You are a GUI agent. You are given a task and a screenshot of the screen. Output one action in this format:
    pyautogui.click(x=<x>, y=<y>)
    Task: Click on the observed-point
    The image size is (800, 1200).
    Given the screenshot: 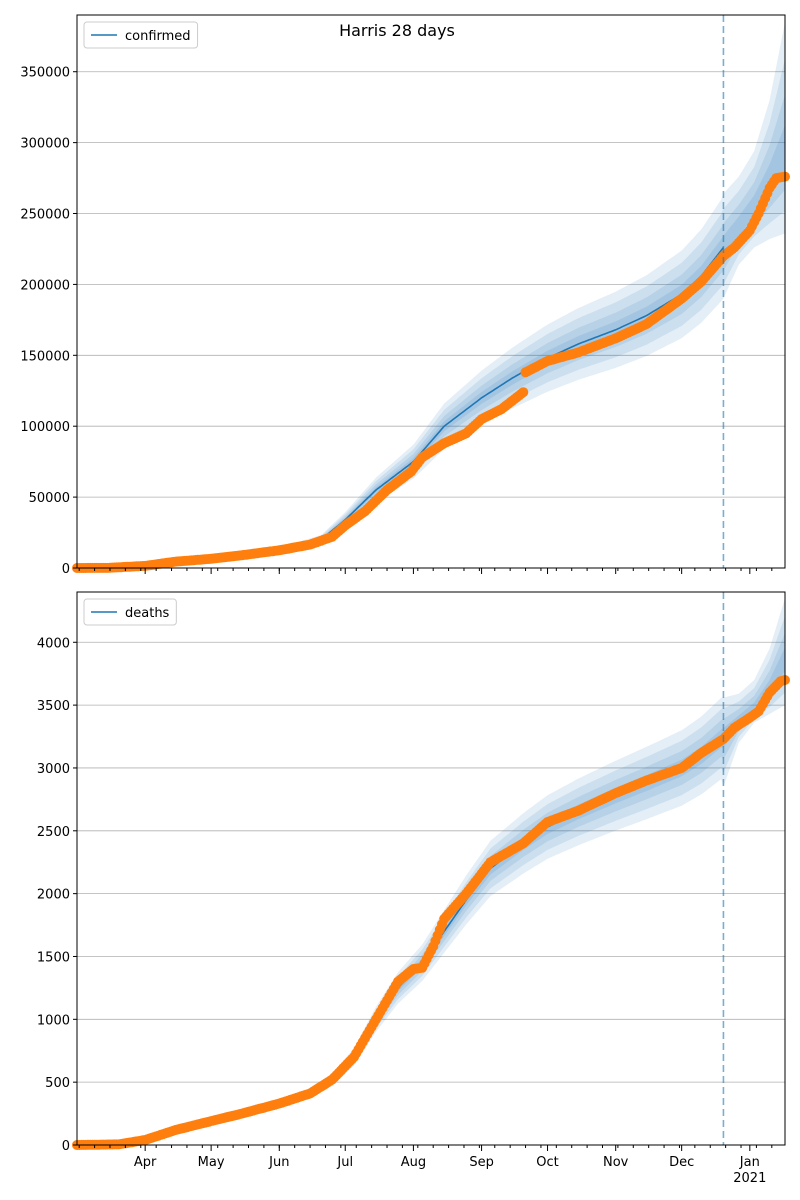 What is the action you would take?
    pyautogui.click(x=523, y=392)
    